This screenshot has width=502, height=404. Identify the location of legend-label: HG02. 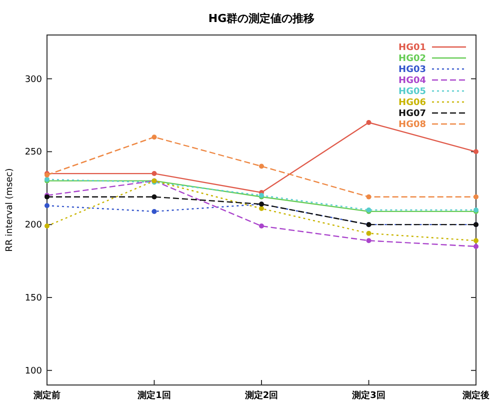
(412, 59).